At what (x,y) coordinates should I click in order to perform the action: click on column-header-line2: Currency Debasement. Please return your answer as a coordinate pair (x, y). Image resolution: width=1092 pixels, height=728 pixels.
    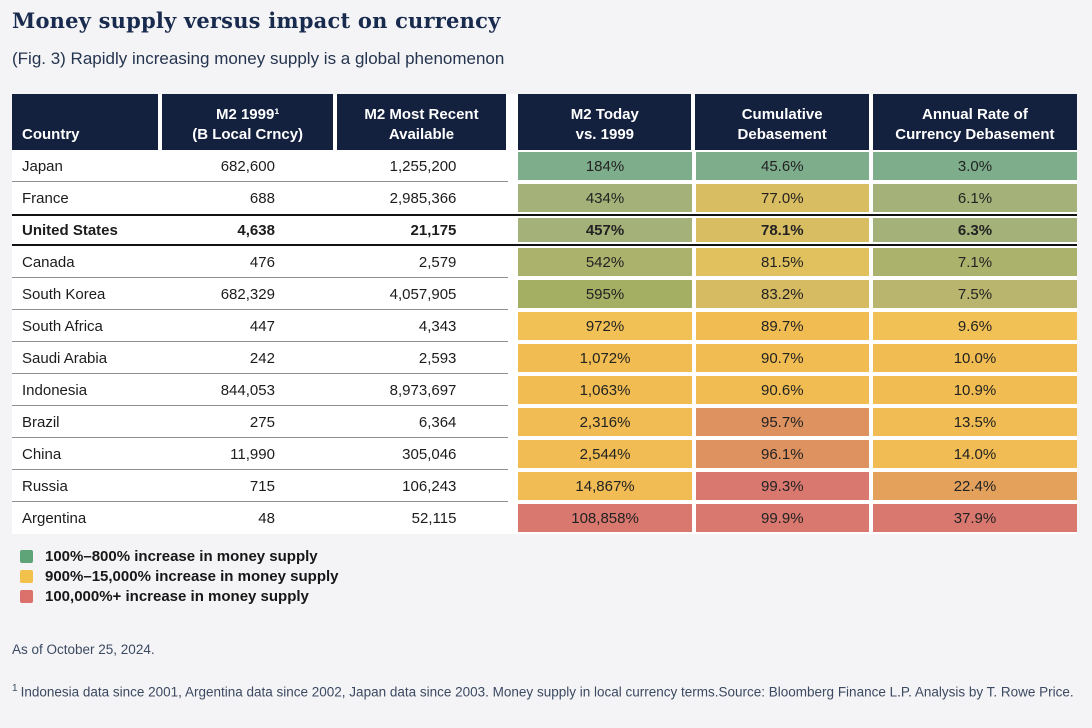
    Looking at the image, I should click on (975, 135).